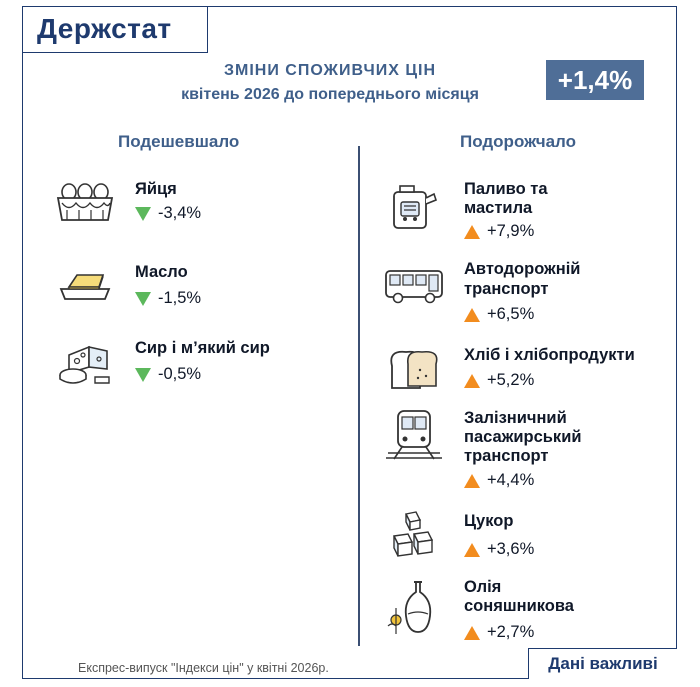 This screenshot has height=687, width=700. I want to click on bus-icon, so click(414, 292).